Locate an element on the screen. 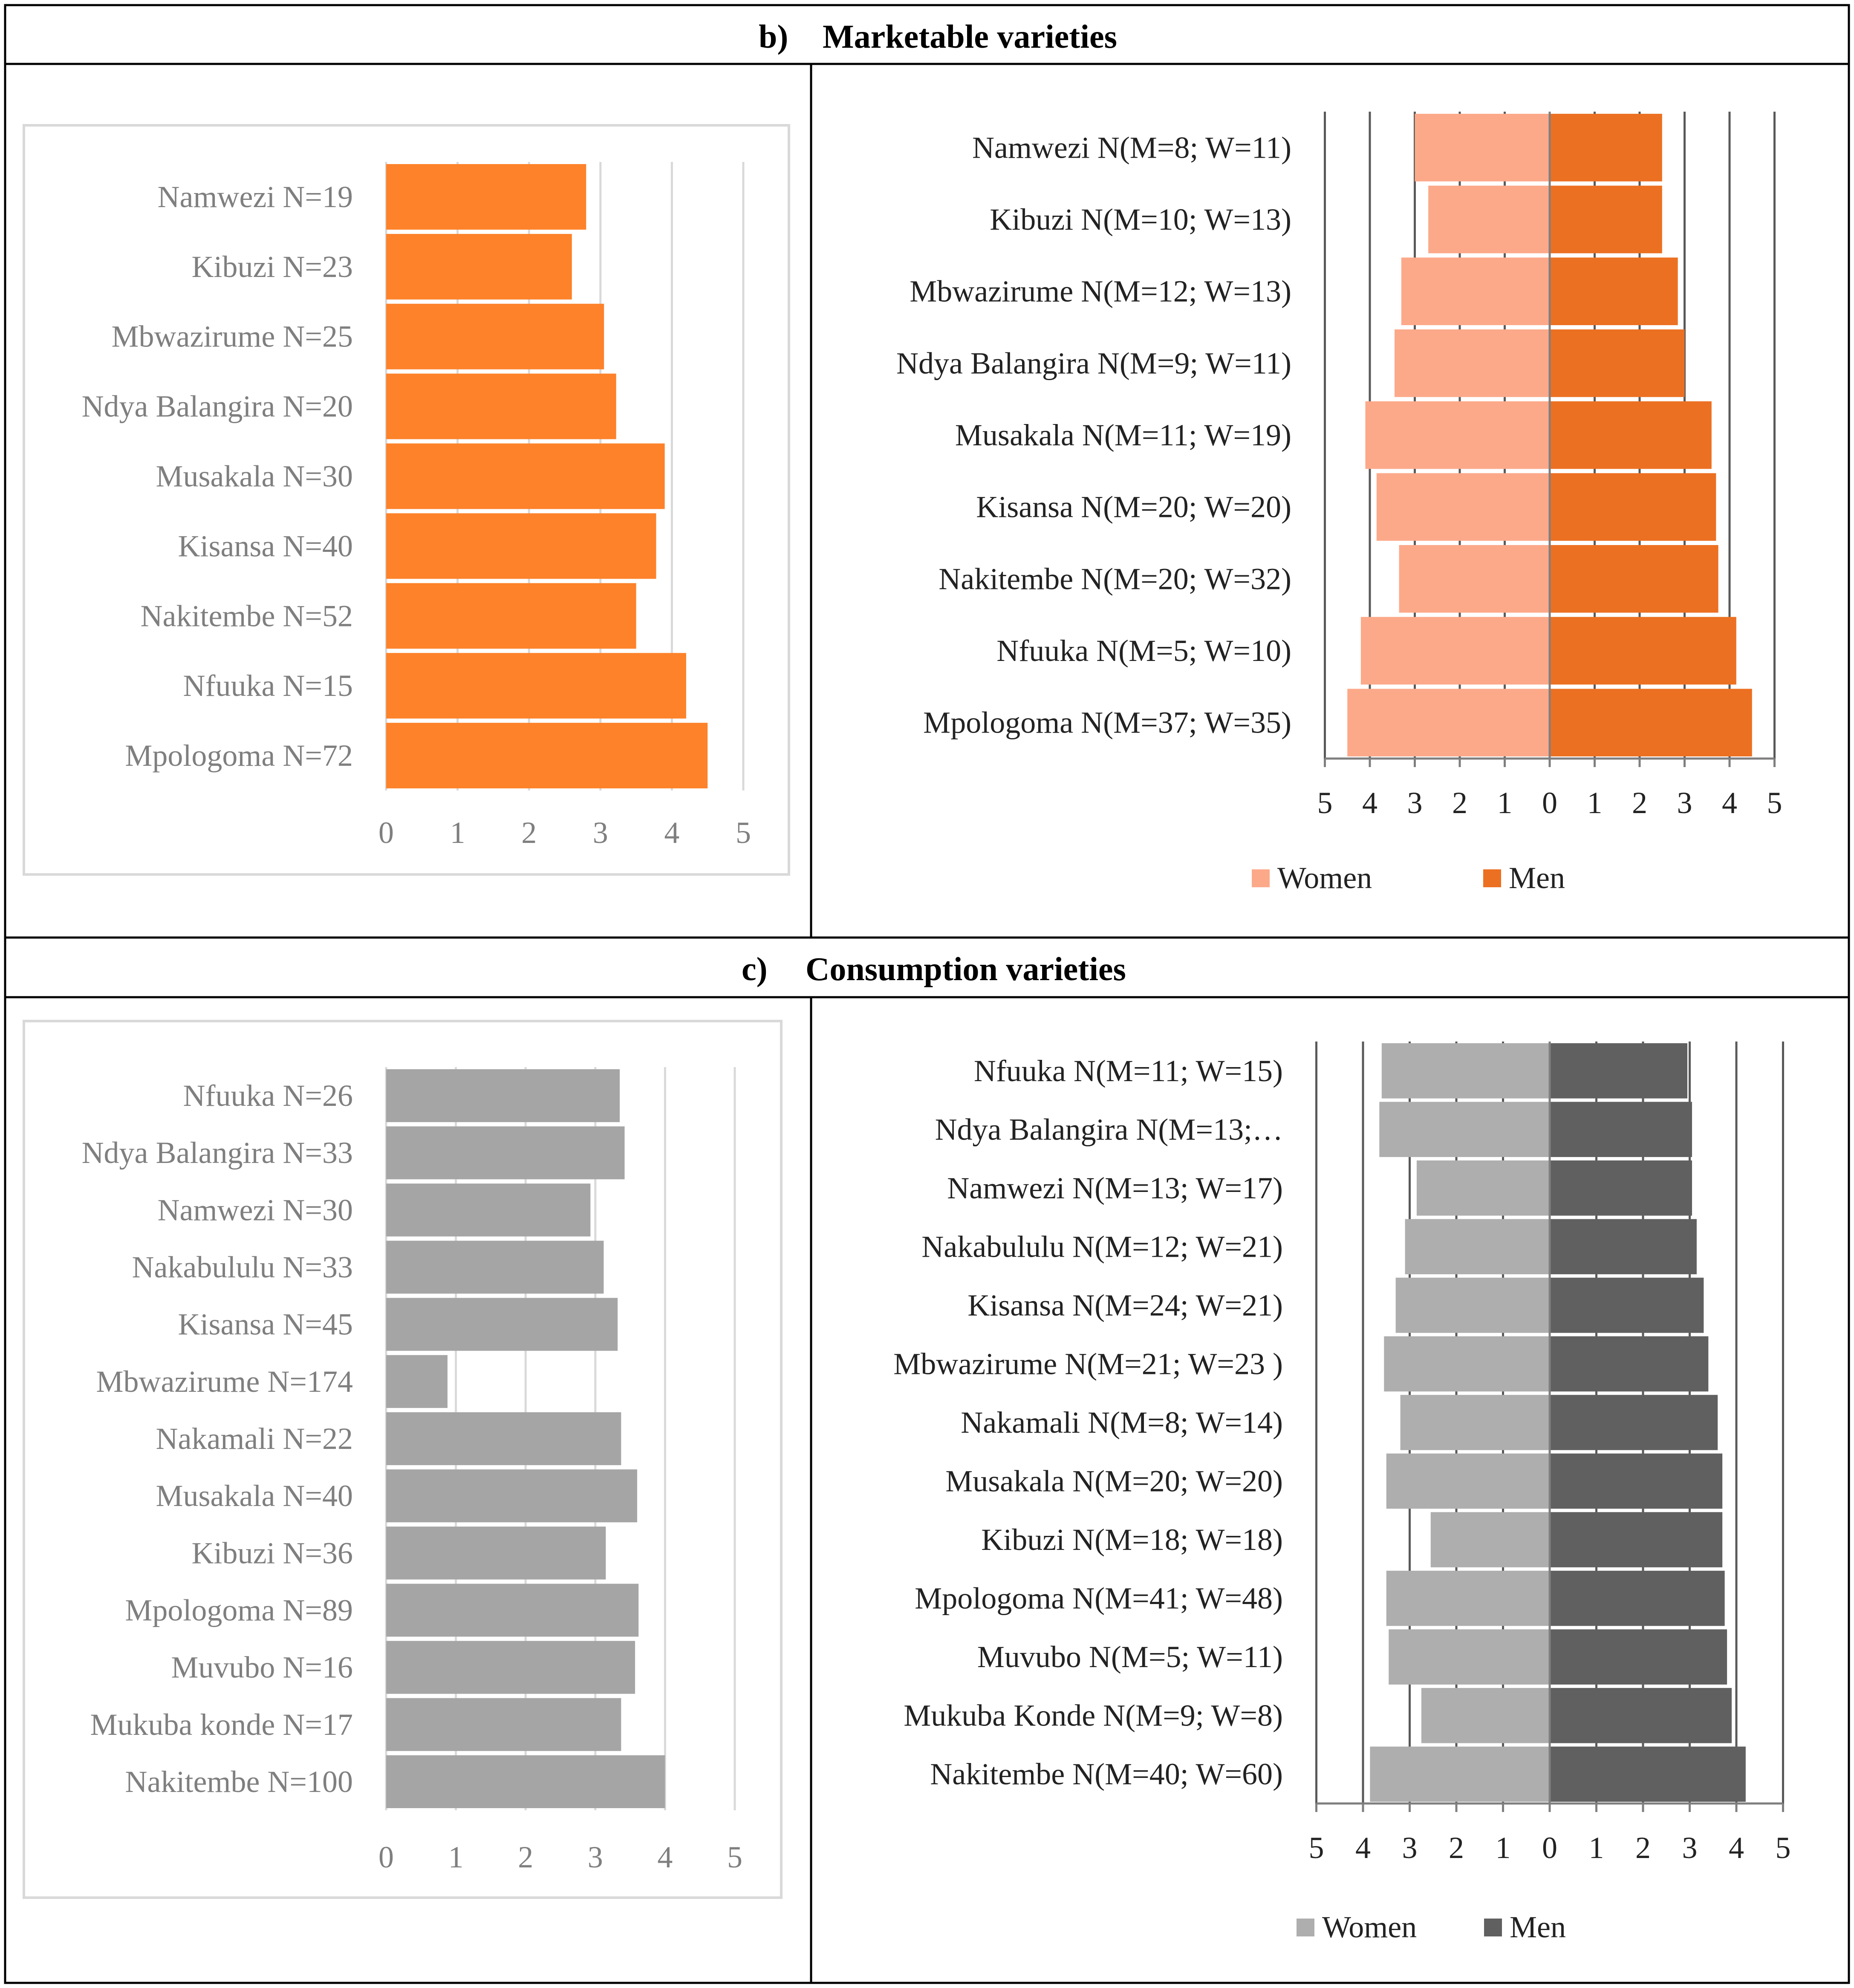 Image resolution: width=1854 pixels, height=1988 pixels. x-tick-label: 0 is located at coordinates (386, 1857).